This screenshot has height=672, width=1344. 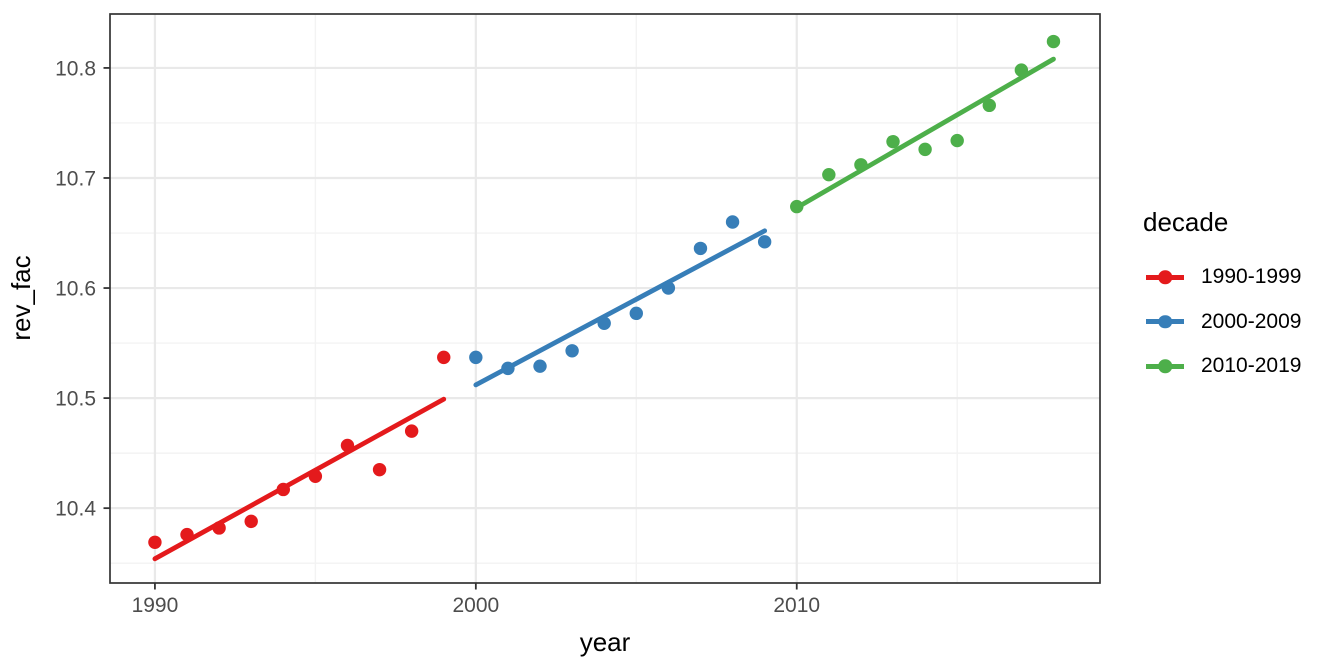 I want to click on legend-item: 2000-2009, so click(x=1222, y=322).